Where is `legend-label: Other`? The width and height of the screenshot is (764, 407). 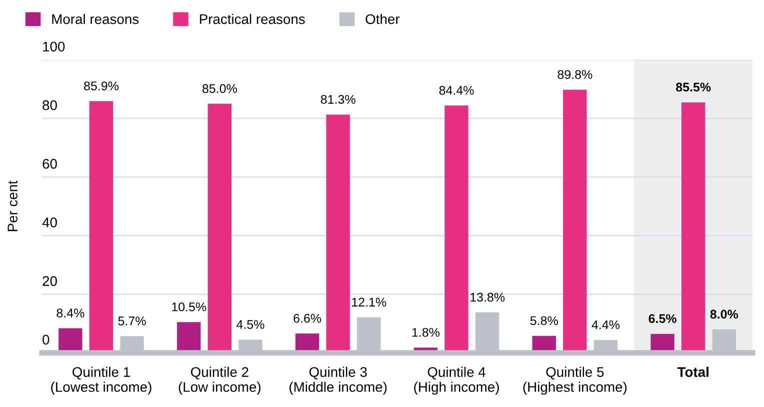 legend-label: Other is located at coordinates (383, 19).